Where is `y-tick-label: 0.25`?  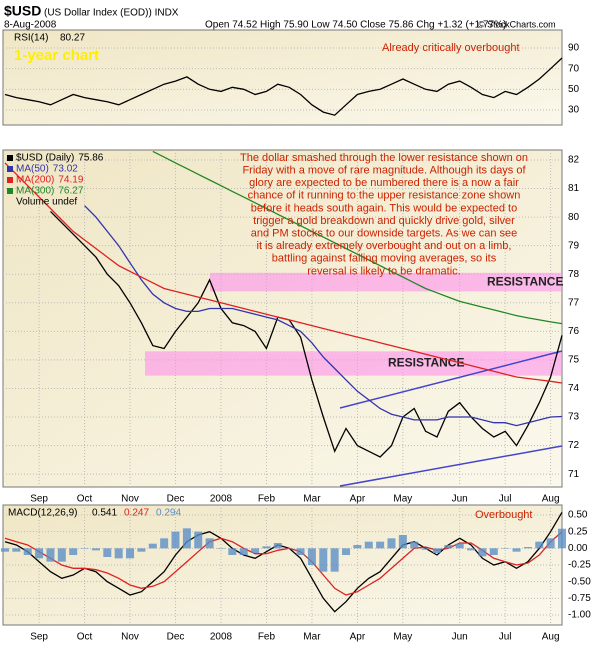
y-tick-label: 0.25 is located at coordinates (578, 531).